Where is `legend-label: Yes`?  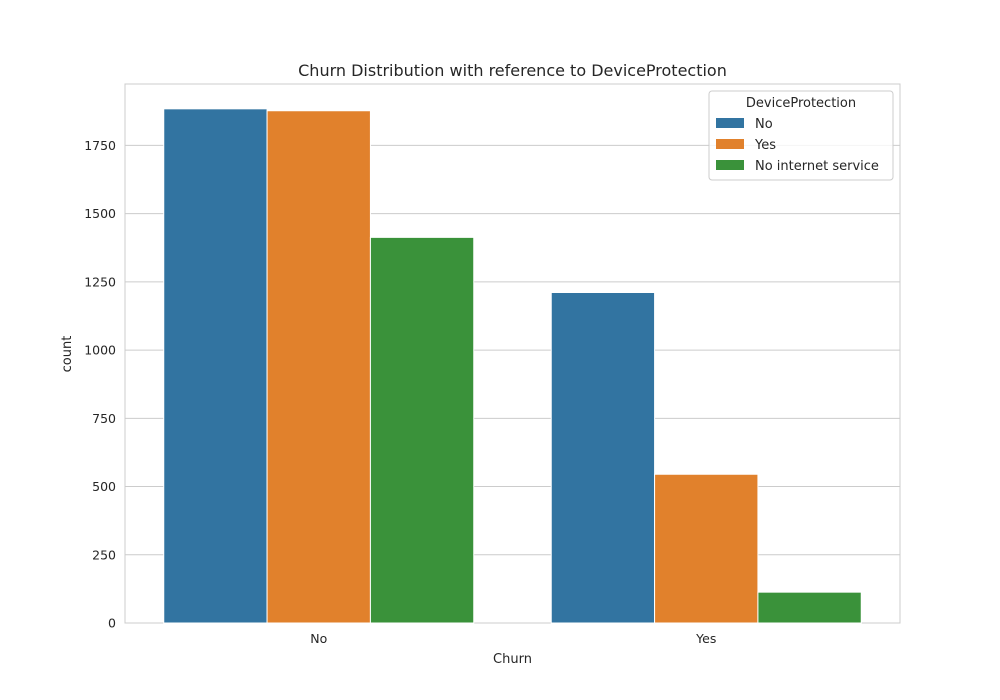 legend-label: Yes is located at coordinates (765, 145).